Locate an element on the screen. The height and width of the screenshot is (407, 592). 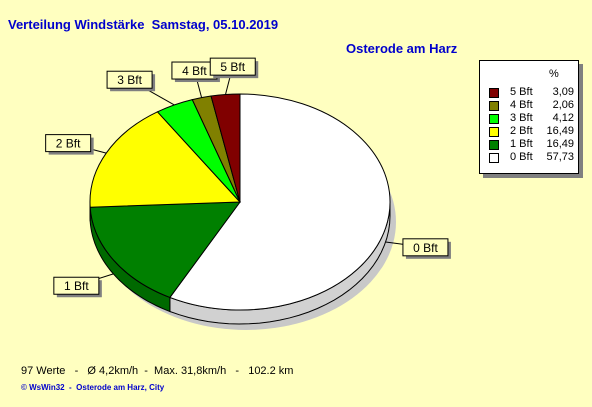
legend-item-1-bft: 1 Bft 16,49 is located at coordinates (530, 144).